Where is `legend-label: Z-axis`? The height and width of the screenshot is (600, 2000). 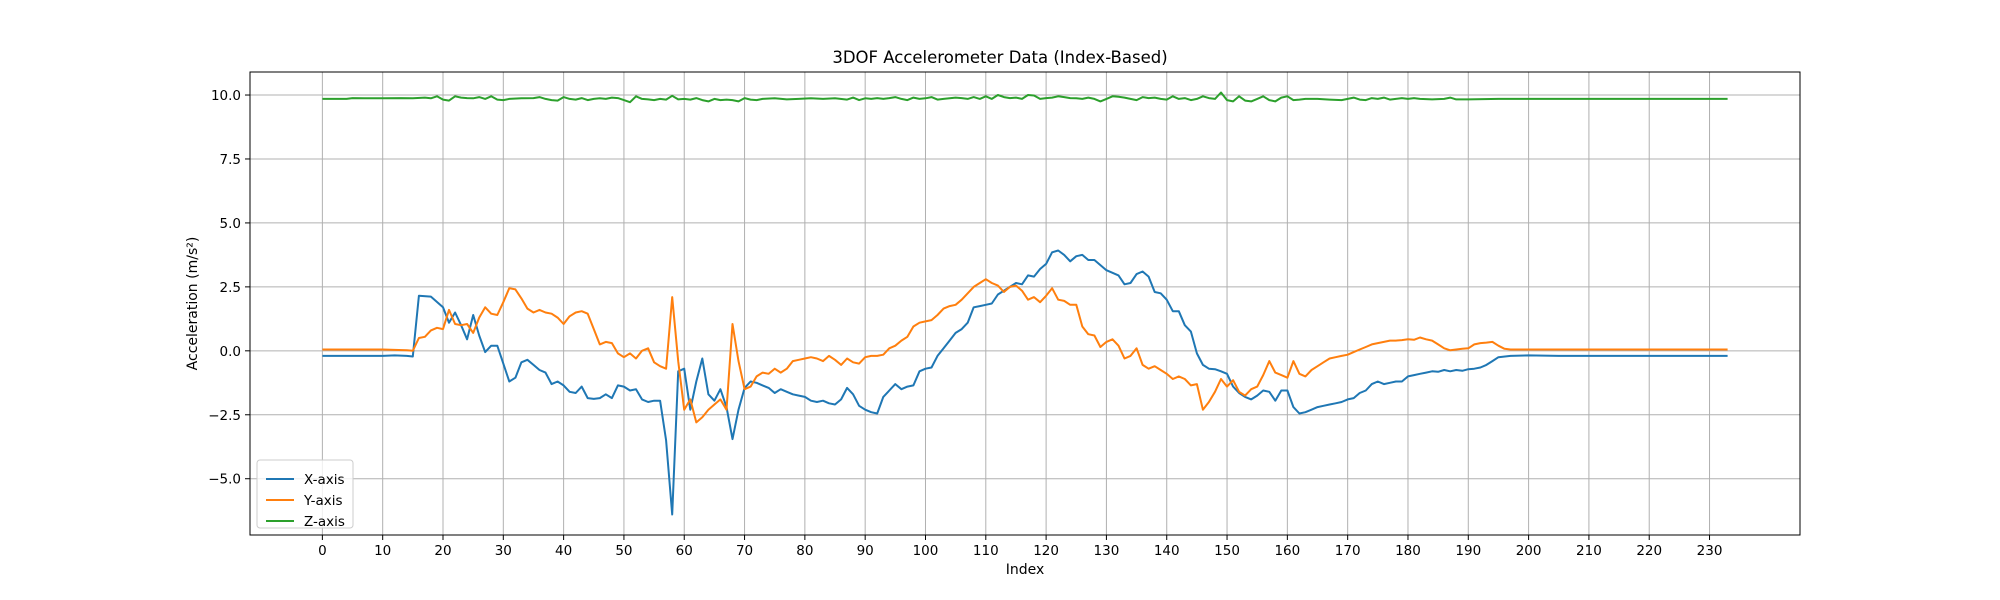 legend-label: Z-axis is located at coordinates (324, 522).